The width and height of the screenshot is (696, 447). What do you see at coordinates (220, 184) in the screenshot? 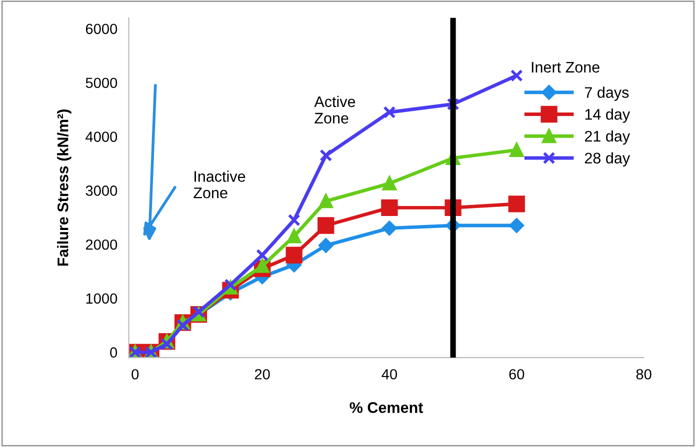
I see `annotation: Inactive Zone` at bounding box center [220, 184].